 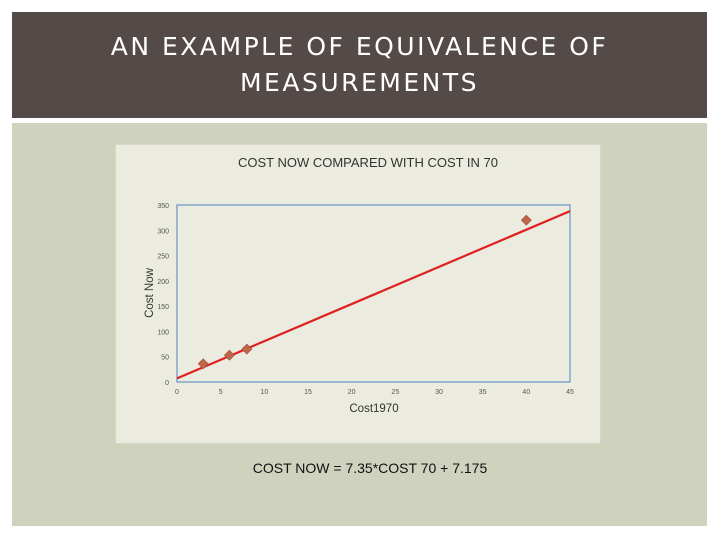 I want to click on x-tick-label: 45, so click(x=570, y=392).